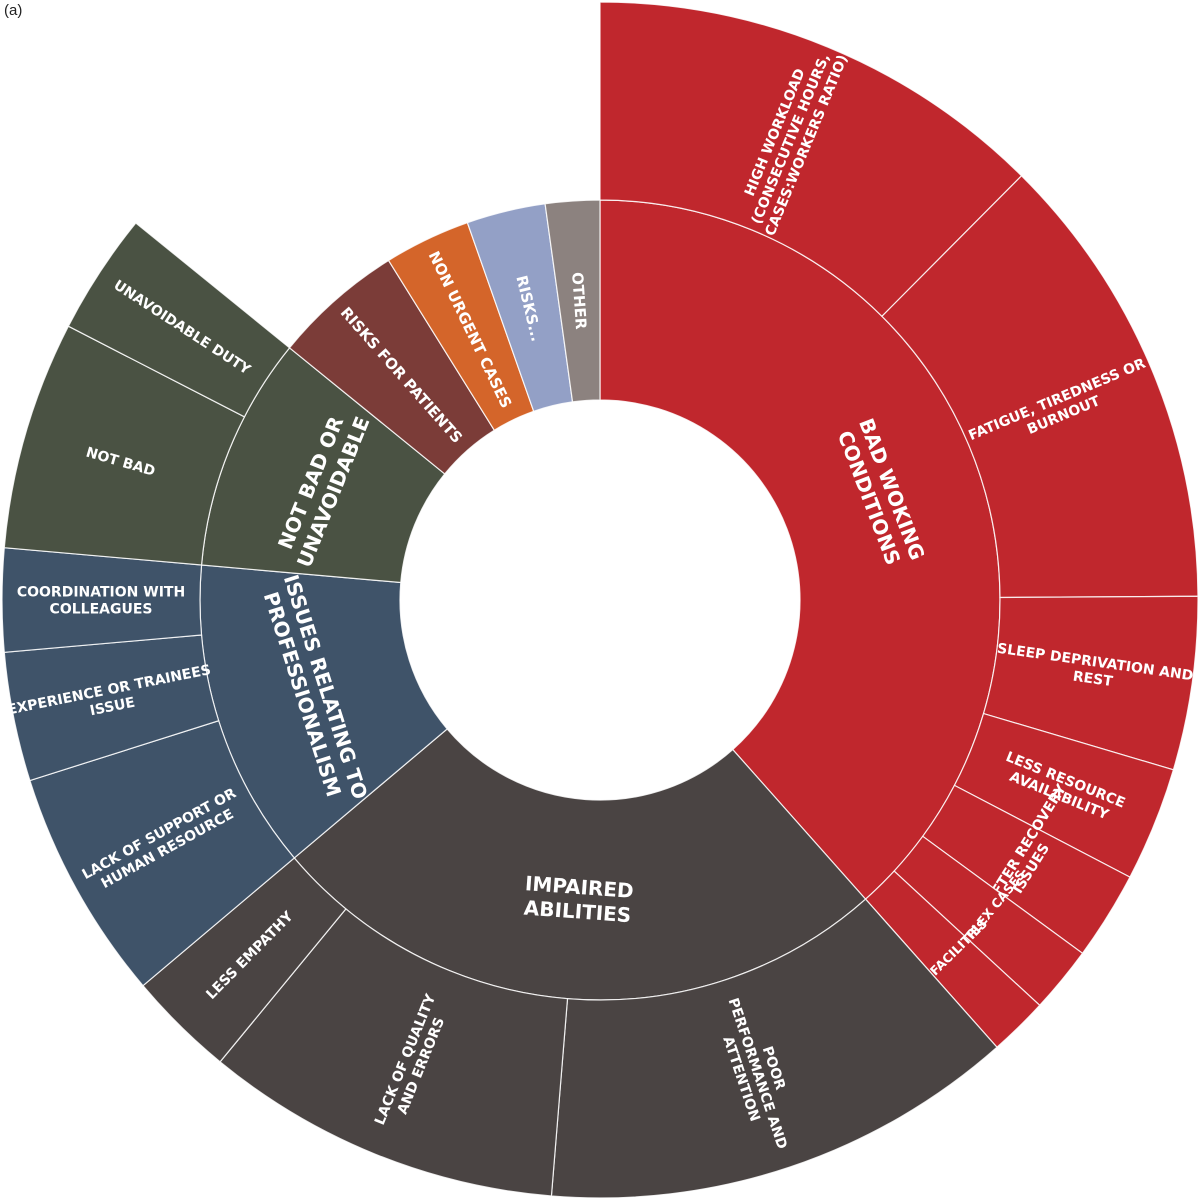  I want to click on sub-segment-unavoidable-duty, so click(179, 320).